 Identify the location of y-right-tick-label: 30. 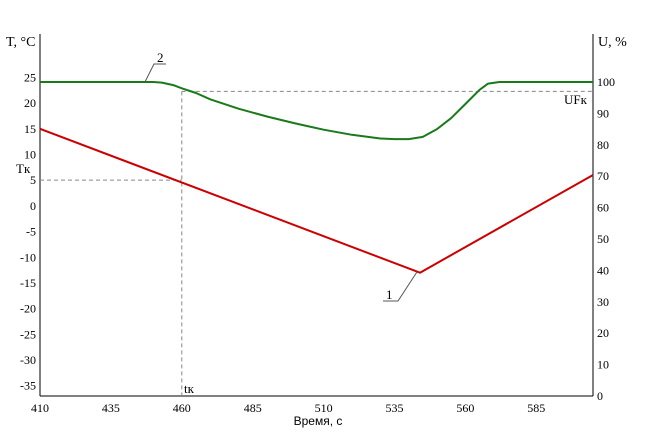
(603, 302).